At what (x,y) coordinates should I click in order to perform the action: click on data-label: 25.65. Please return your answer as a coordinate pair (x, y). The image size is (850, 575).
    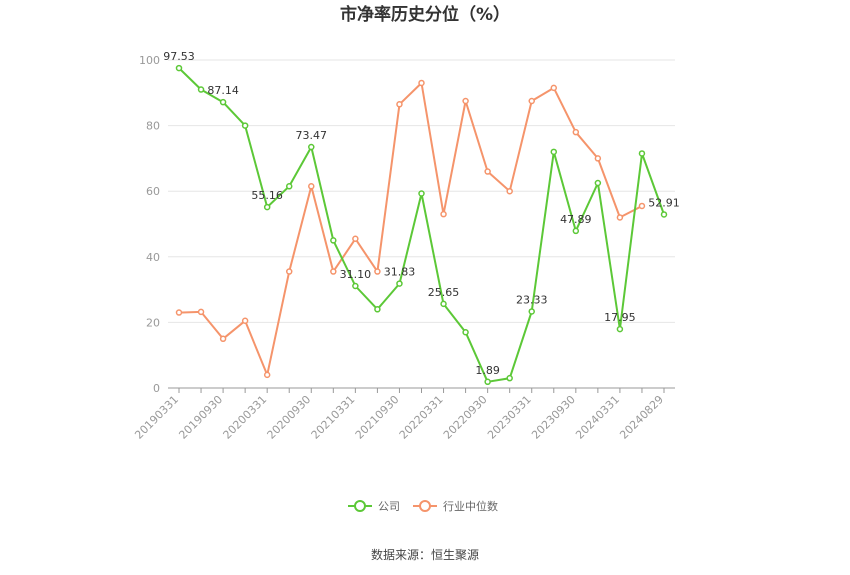
    Looking at the image, I should click on (444, 292).